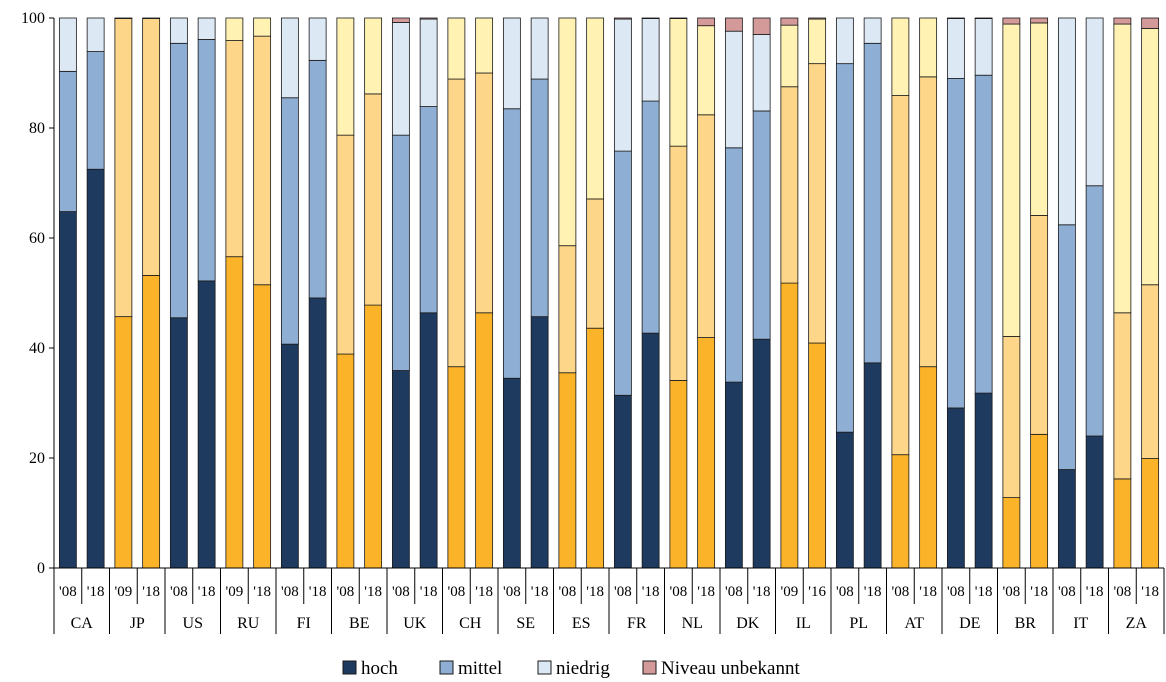 Image resolution: width=1166 pixels, height=682 pixels. Describe the element at coordinates (33, 18) in the screenshot. I see `y-tick-label: 100` at that location.